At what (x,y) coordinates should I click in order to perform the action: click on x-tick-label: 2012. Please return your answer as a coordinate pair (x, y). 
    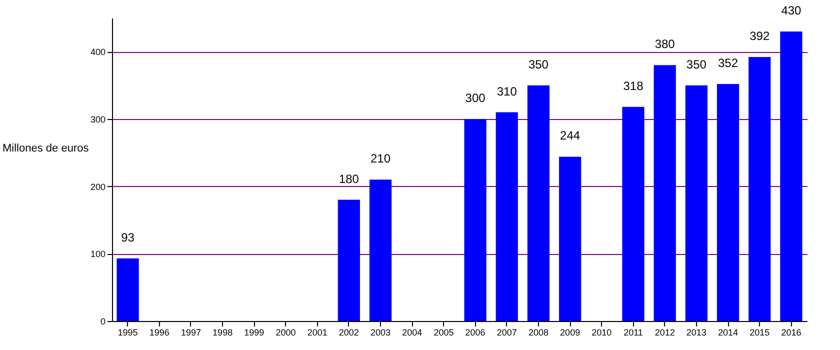
    Looking at the image, I should click on (664, 333).